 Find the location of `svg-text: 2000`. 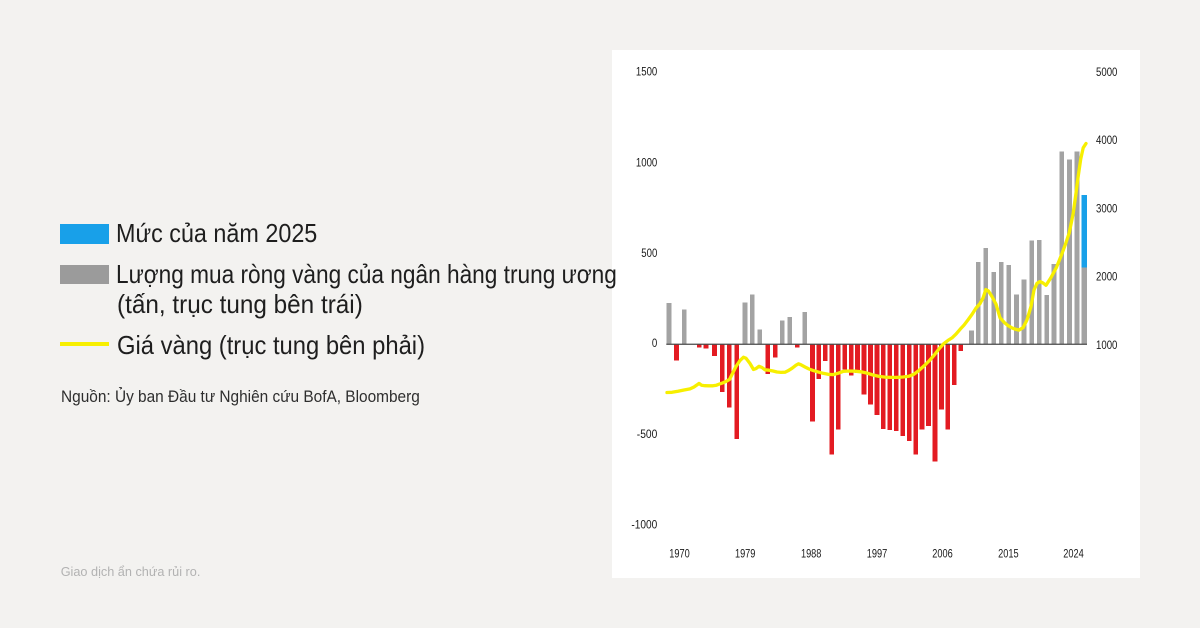

svg-text: 2000 is located at coordinates (1106, 278).